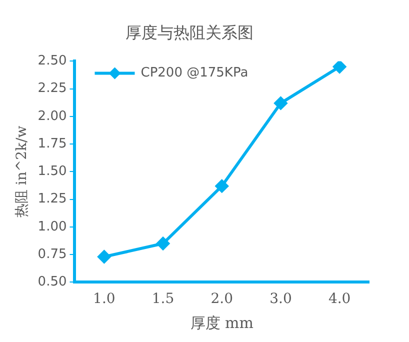  I want to click on x-tick-label: 1.5, so click(163, 299).